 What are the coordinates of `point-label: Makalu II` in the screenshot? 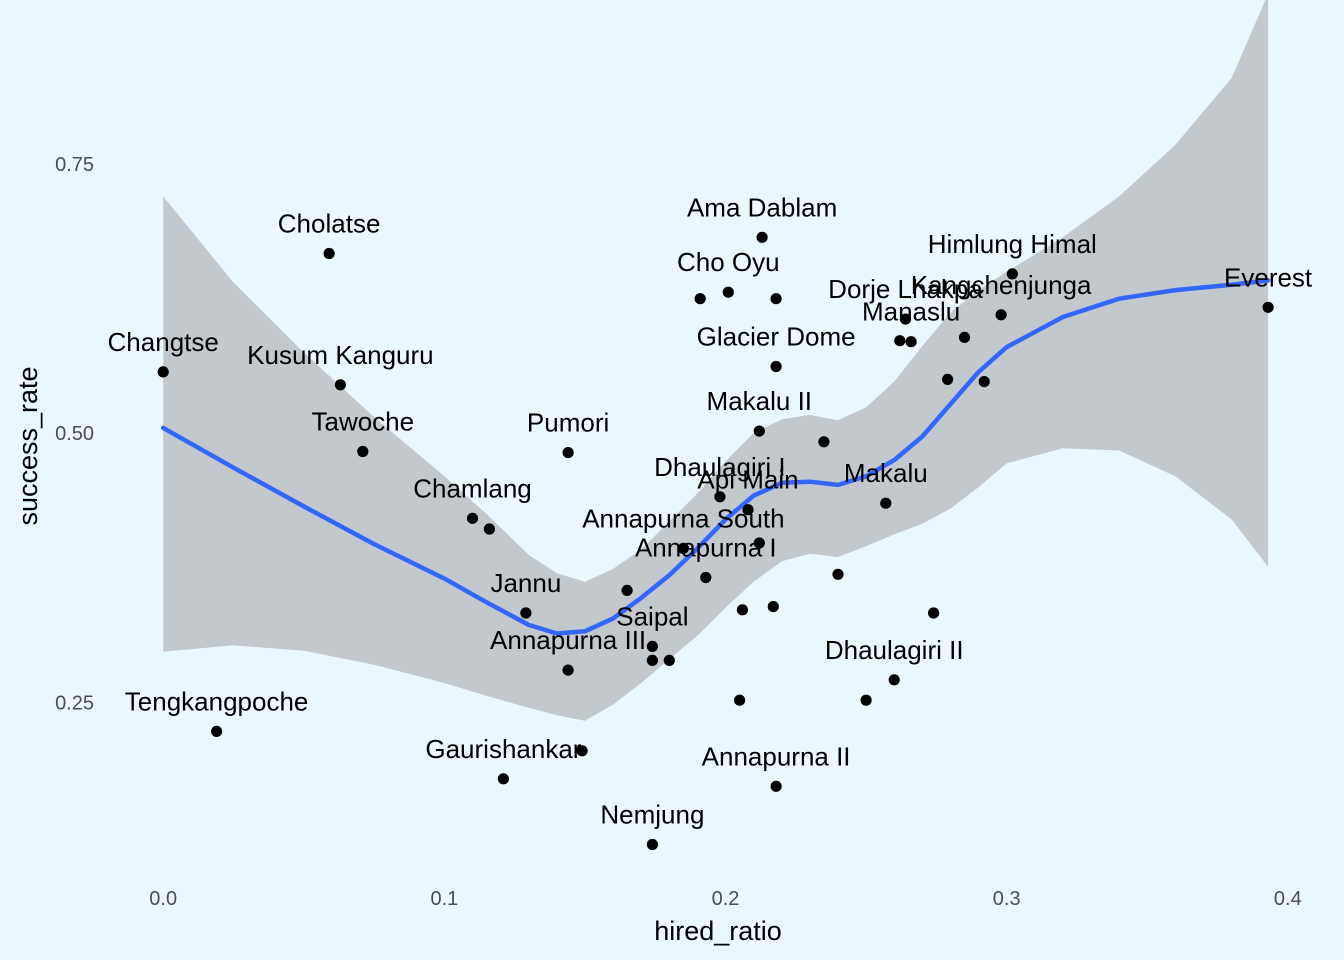 It's located at (760, 401).